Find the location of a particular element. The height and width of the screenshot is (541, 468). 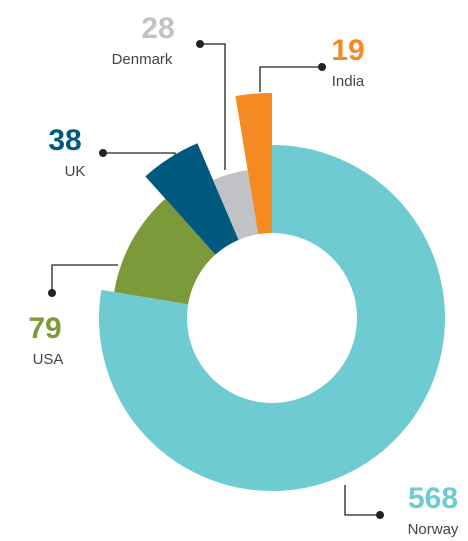

category-label: USA is located at coordinates (48, 359).